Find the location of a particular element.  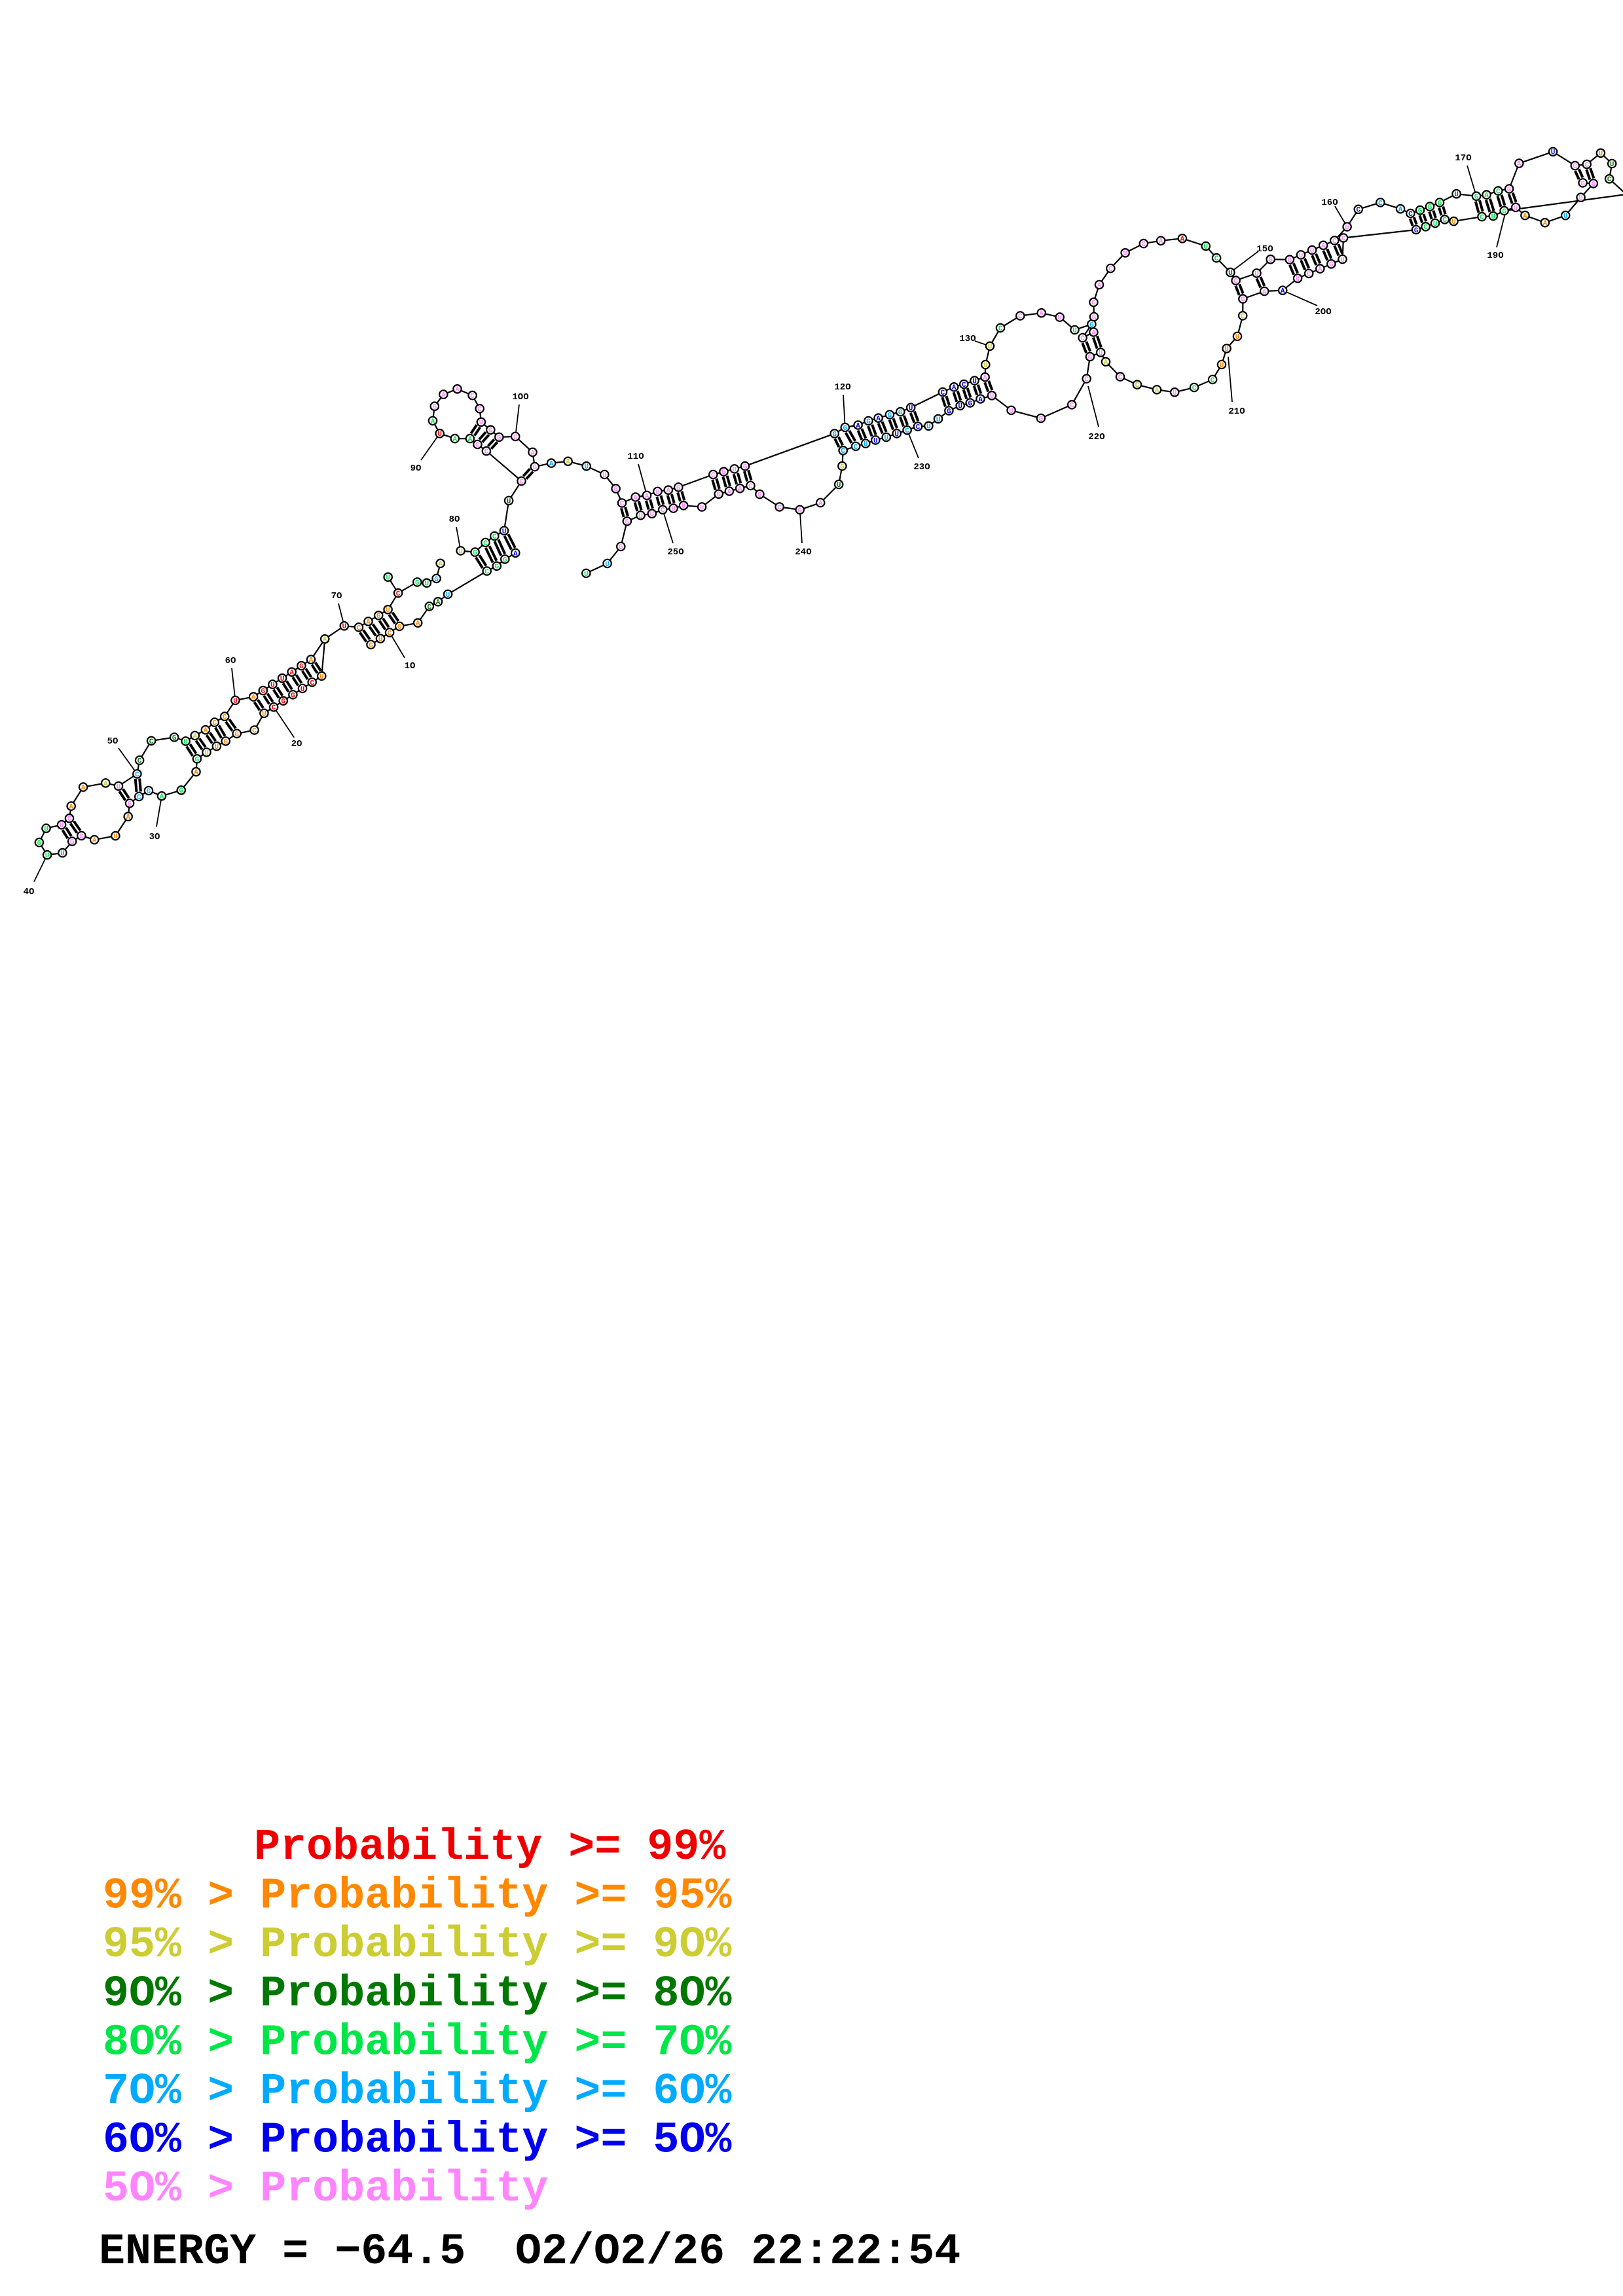

svg-text: 8O% > Probability >= 7O% is located at coordinates (417, 2043).